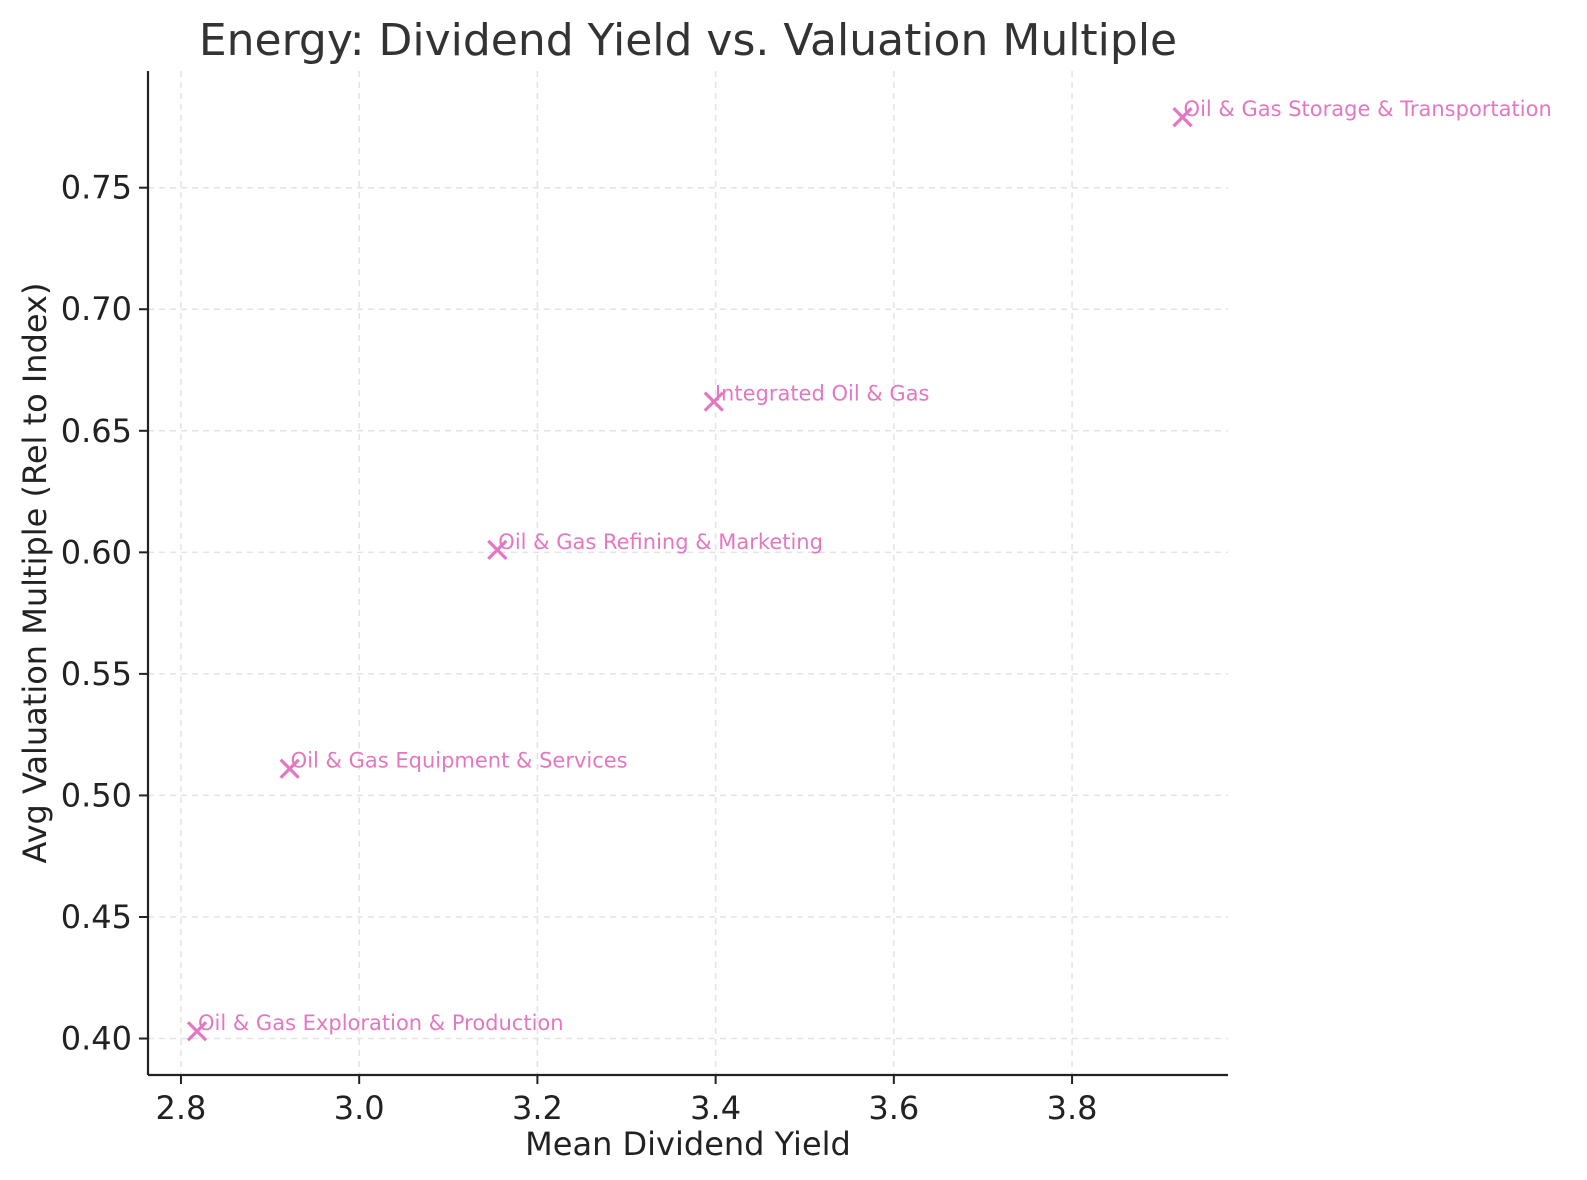 The image size is (1587, 1180). What do you see at coordinates (181, 1108) in the screenshot?
I see `x-tick-label: 2.8` at bounding box center [181, 1108].